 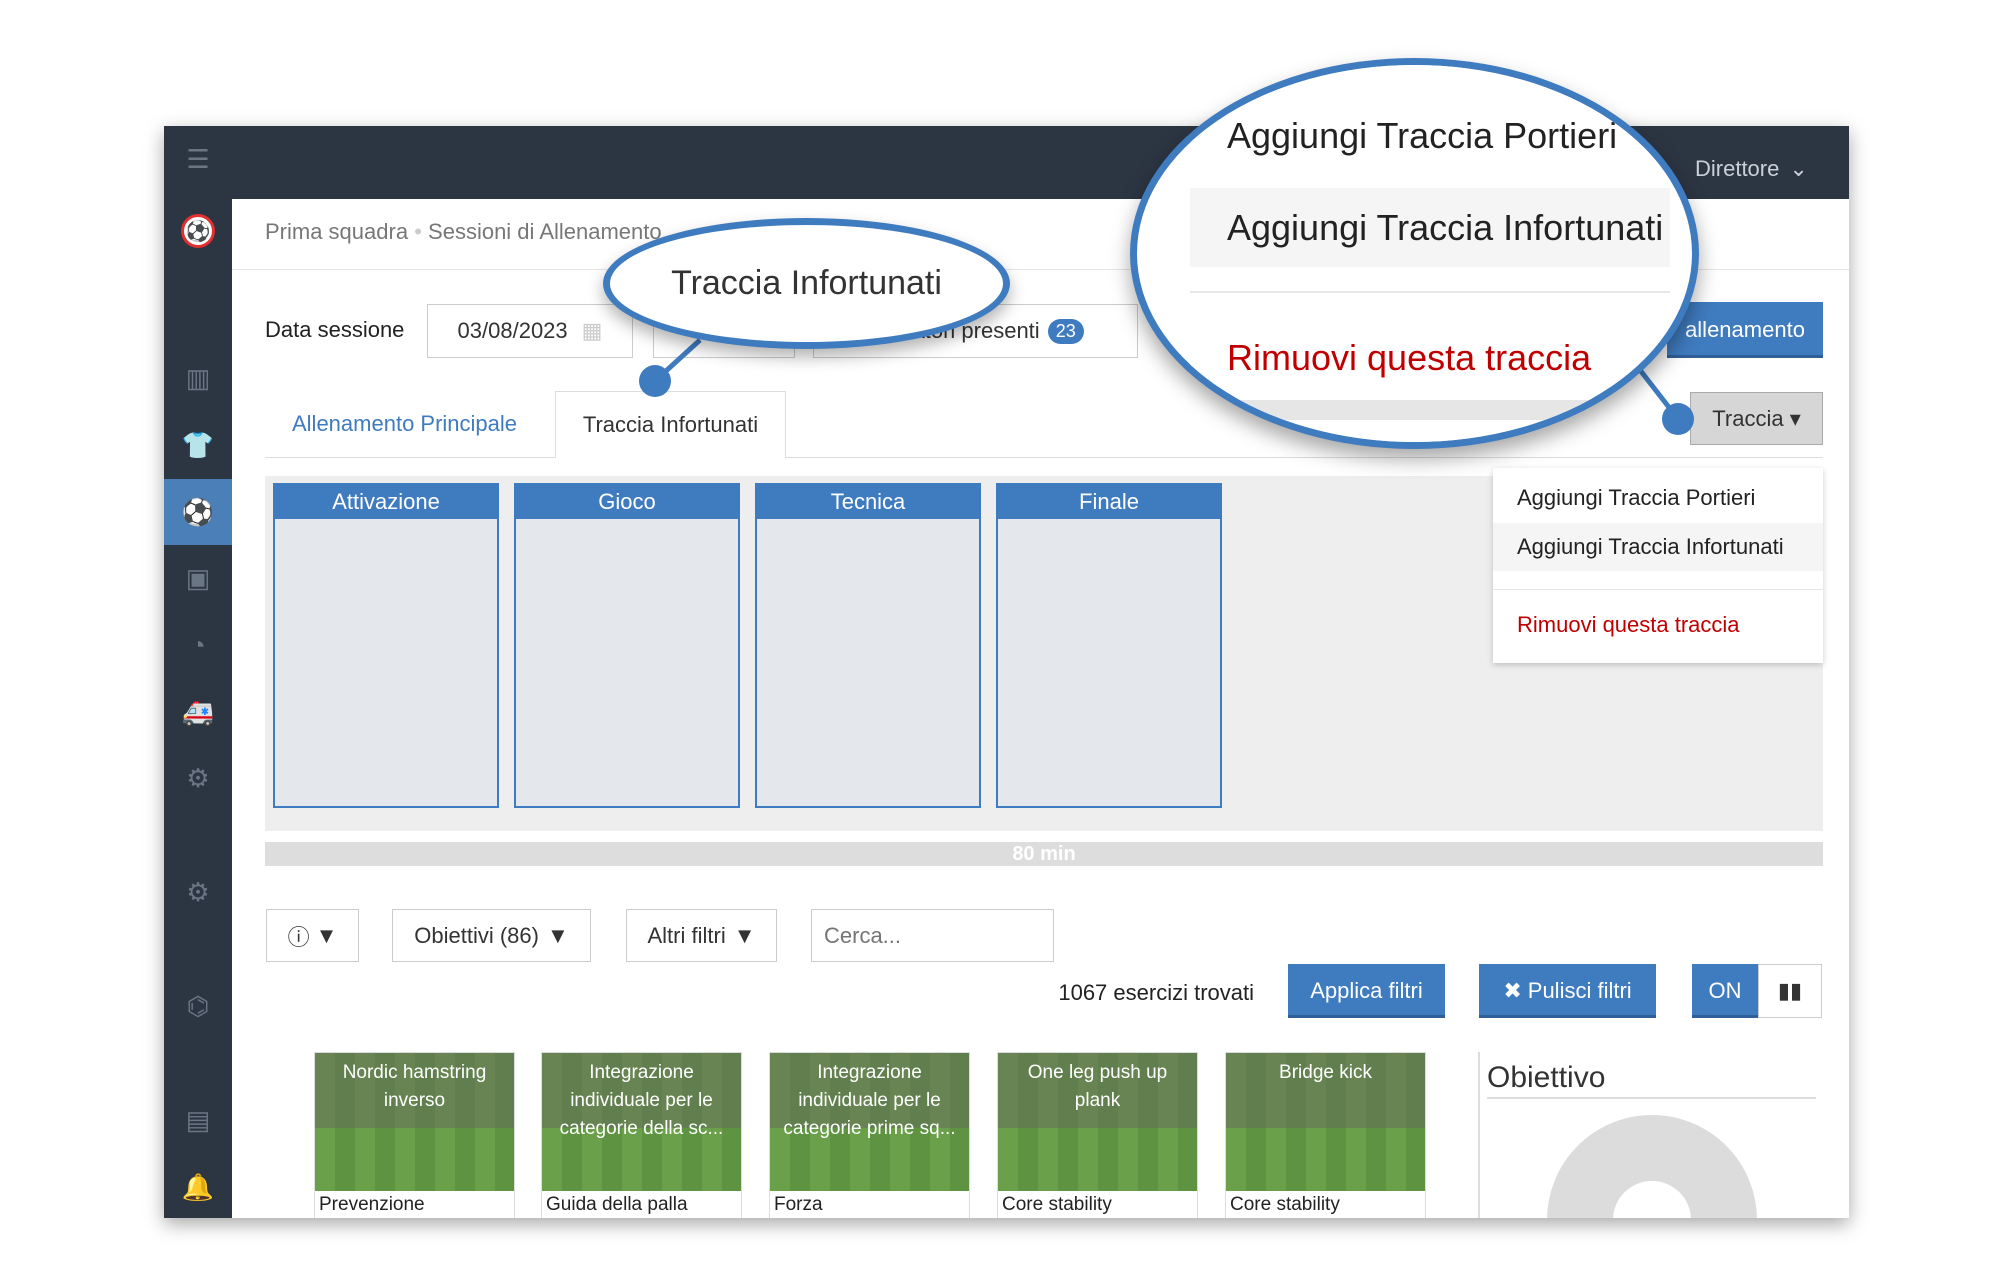 What do you see at coordinates (198, 444) in the screenshot?
I see `jersey-icon: 👕` at bounding box center [198, 444].